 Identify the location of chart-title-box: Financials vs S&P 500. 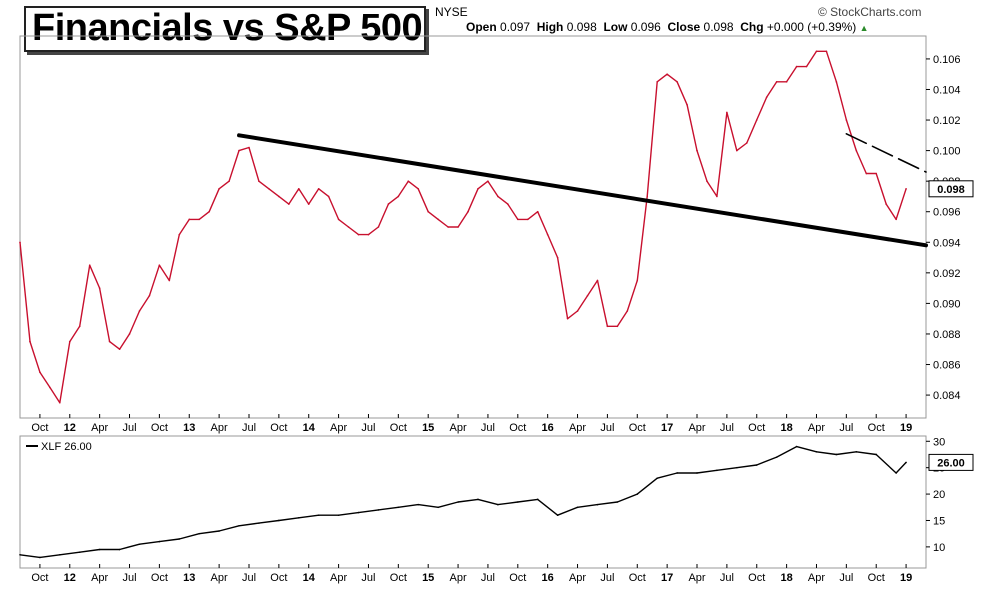
(225, 29).